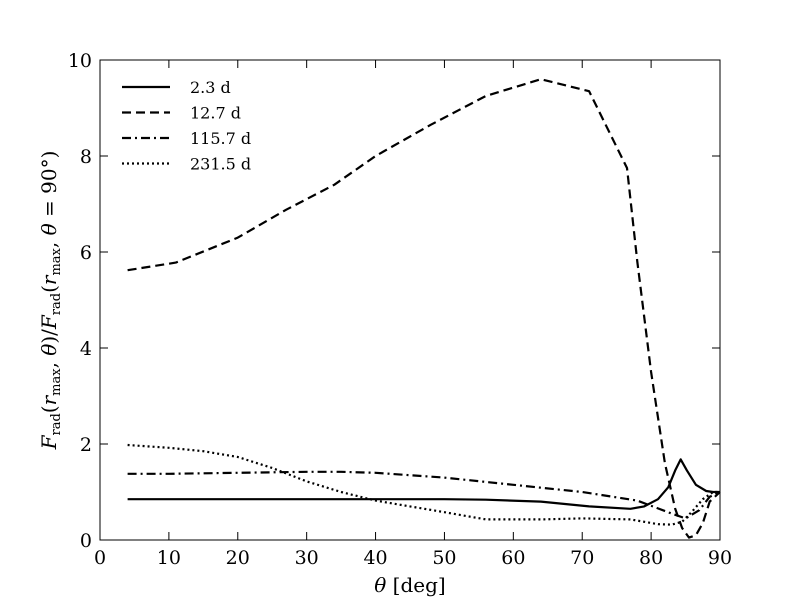 This screenshot has height=600, width=800. What do you see at coordinates (215, 113) in the screenshot?
I see `legend-label-1: 12.7 d` at bounding box center [215, 113].